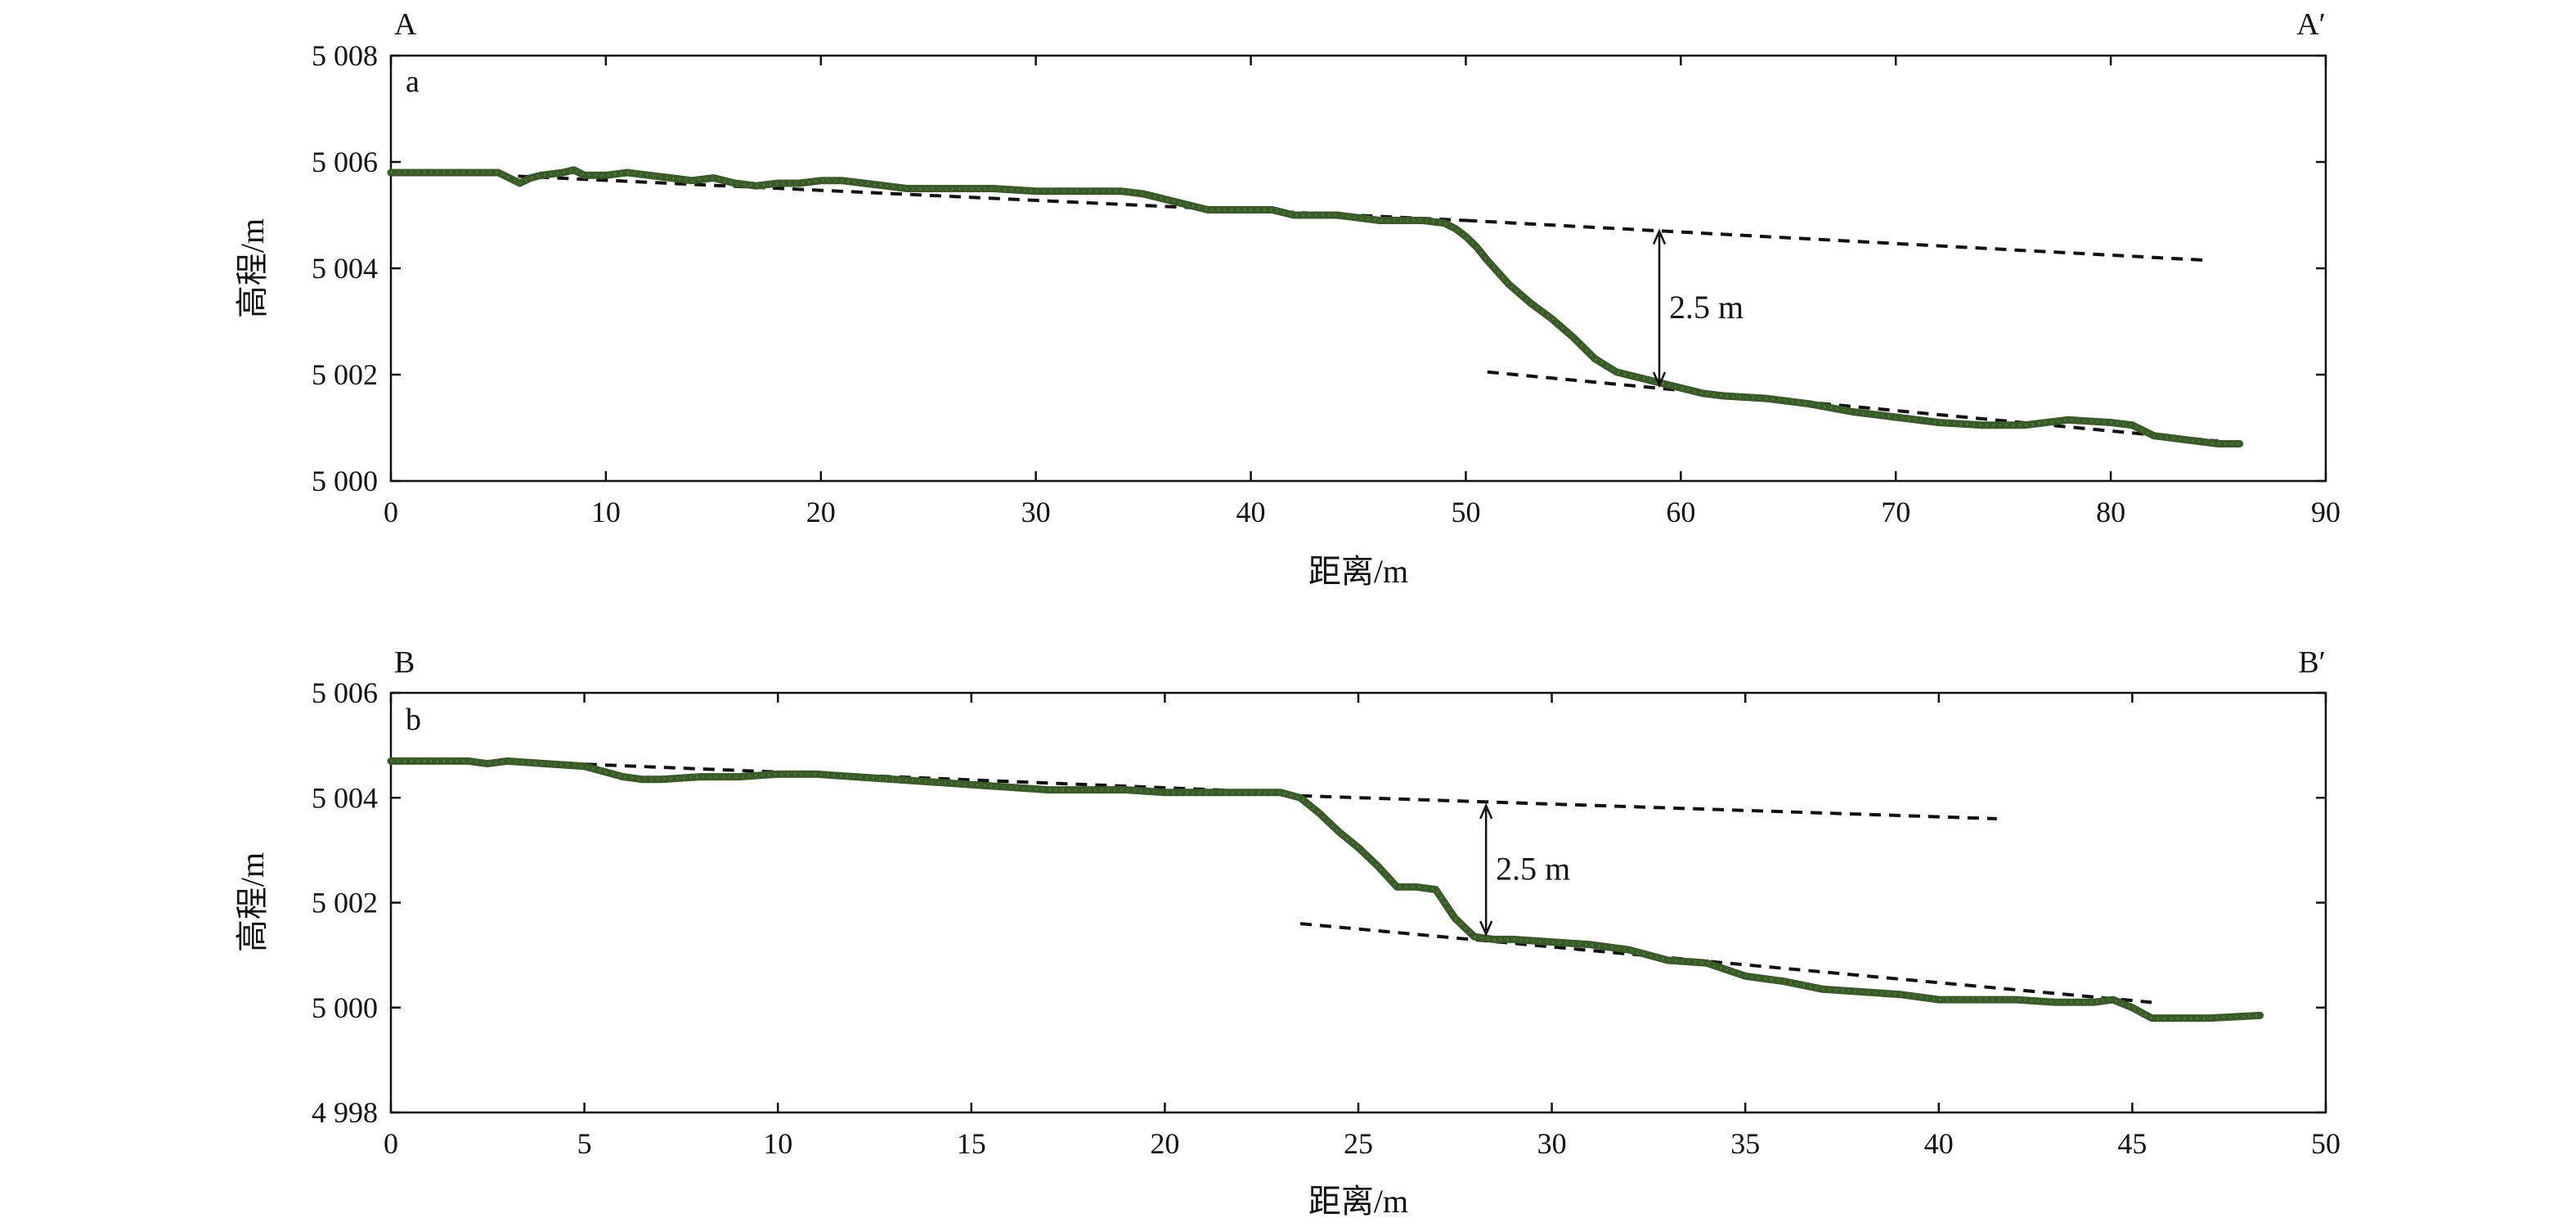  Describe the element at coordinates (971, 1143) in the screenshot. I see `x-tick-label: 15` at that location.